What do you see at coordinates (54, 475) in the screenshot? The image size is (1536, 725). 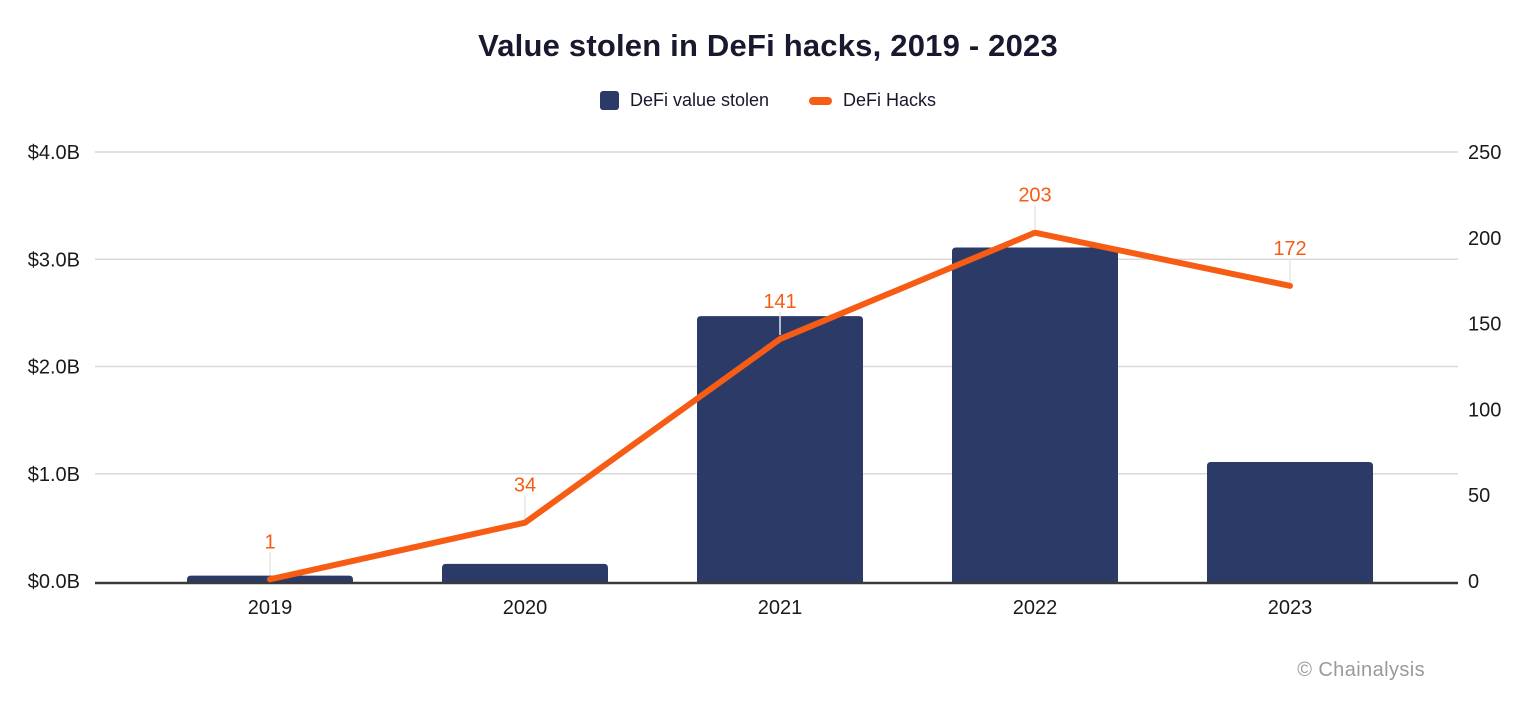 I see `left-axis-tick-label: $1.0B` at bounding box center [54, 475].